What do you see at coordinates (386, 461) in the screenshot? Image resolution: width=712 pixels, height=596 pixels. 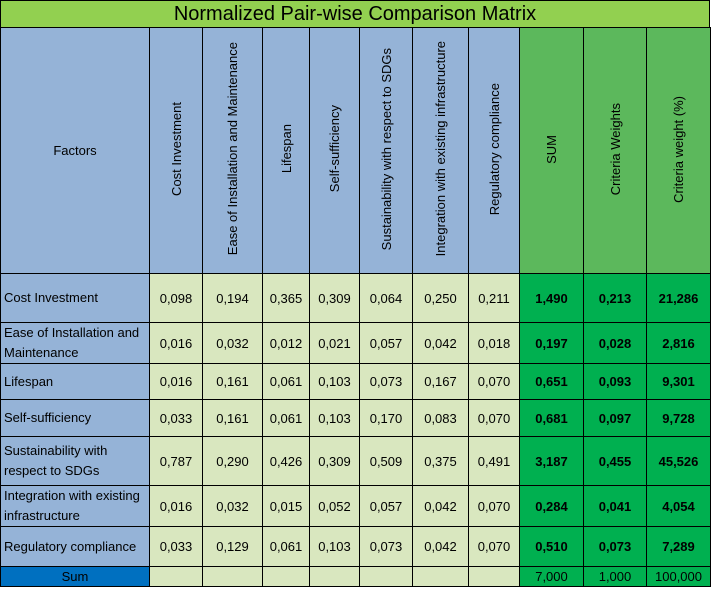 I see `matrix-cell: 0,509` at bounding box center [386, 461].